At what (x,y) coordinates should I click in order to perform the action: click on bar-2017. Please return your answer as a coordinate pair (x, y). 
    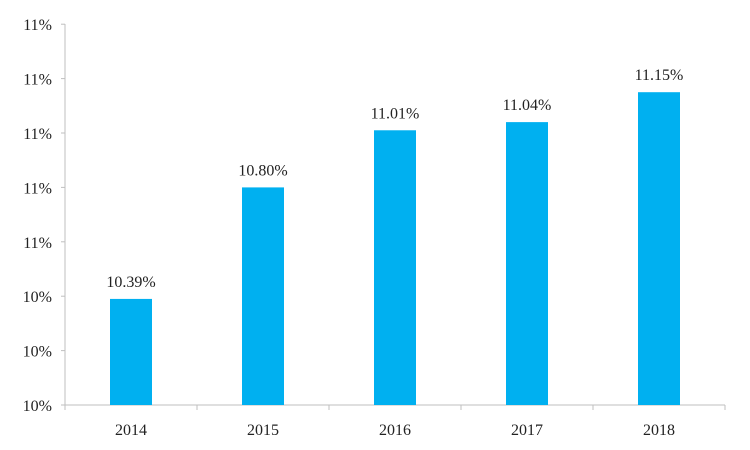
    Looking at the image, I should click on (527, 264).